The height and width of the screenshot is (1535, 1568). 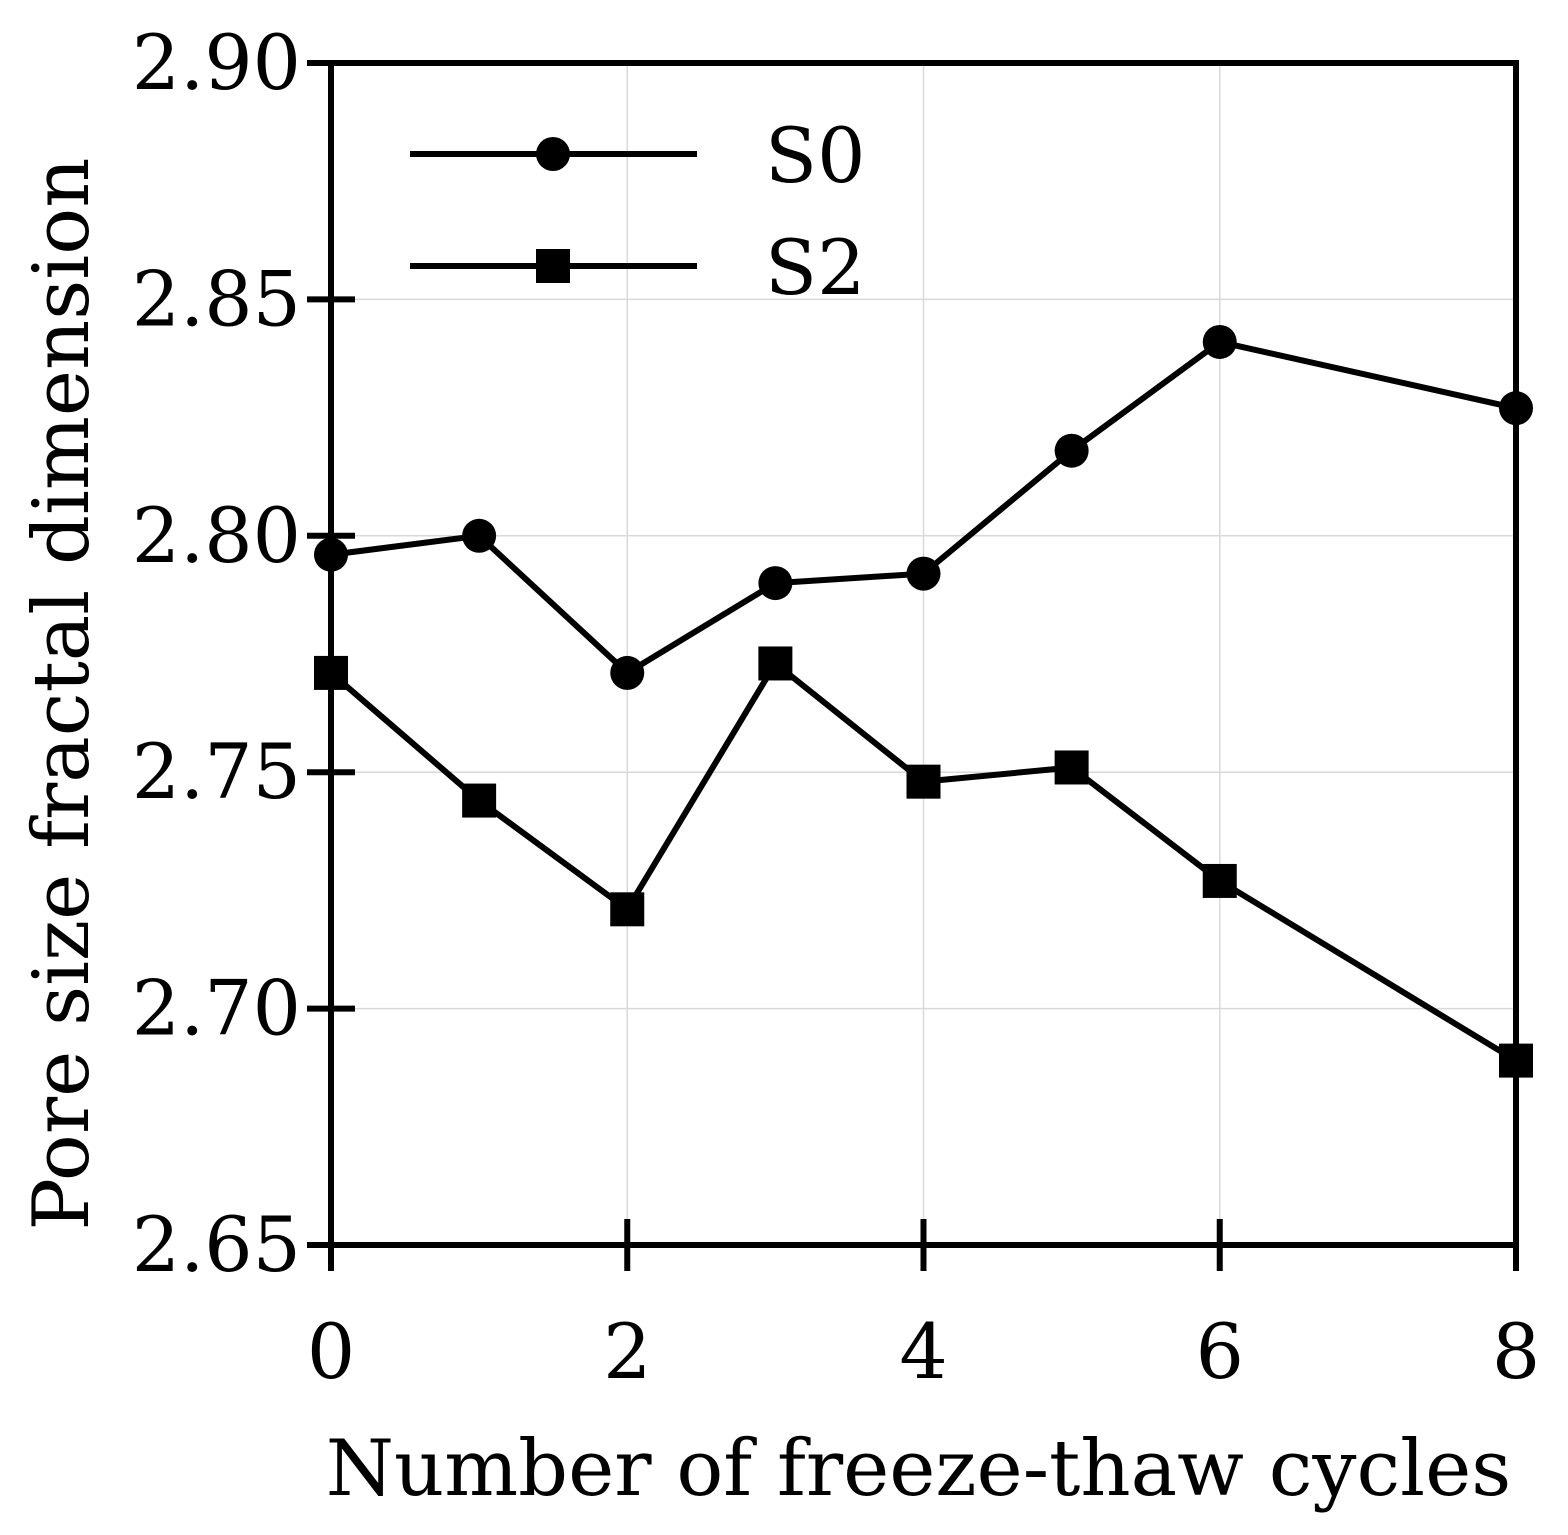 What do you see at coordinates (919, 1469) in the screenshot?
I see `x-axis-title: Number of freeze-thaw cycles` at bounding box center [919, 1469].